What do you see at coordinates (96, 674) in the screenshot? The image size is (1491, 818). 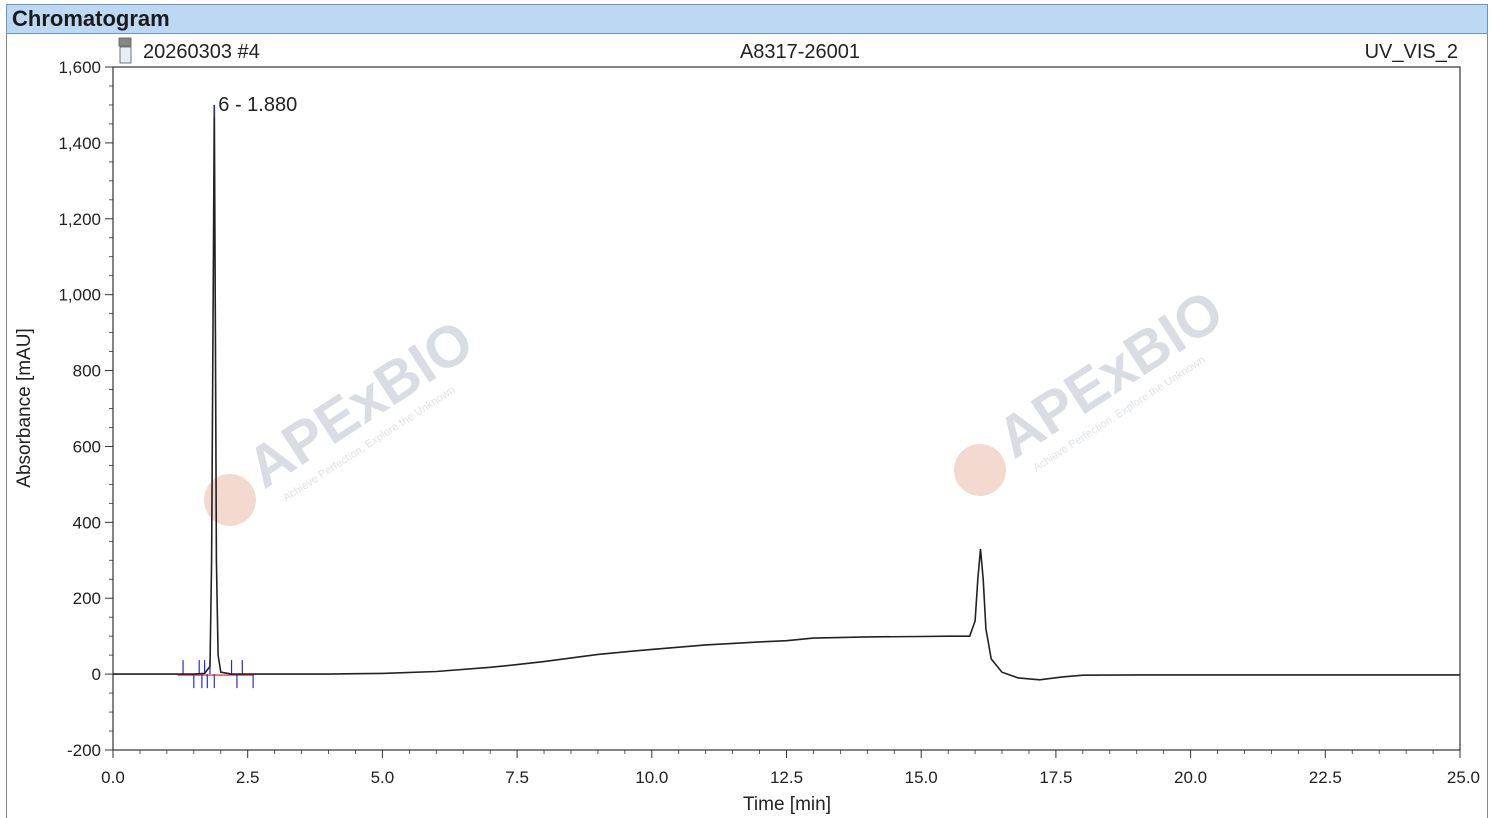 I see `y-tick-label: 0` at bounding box center [96, 674].